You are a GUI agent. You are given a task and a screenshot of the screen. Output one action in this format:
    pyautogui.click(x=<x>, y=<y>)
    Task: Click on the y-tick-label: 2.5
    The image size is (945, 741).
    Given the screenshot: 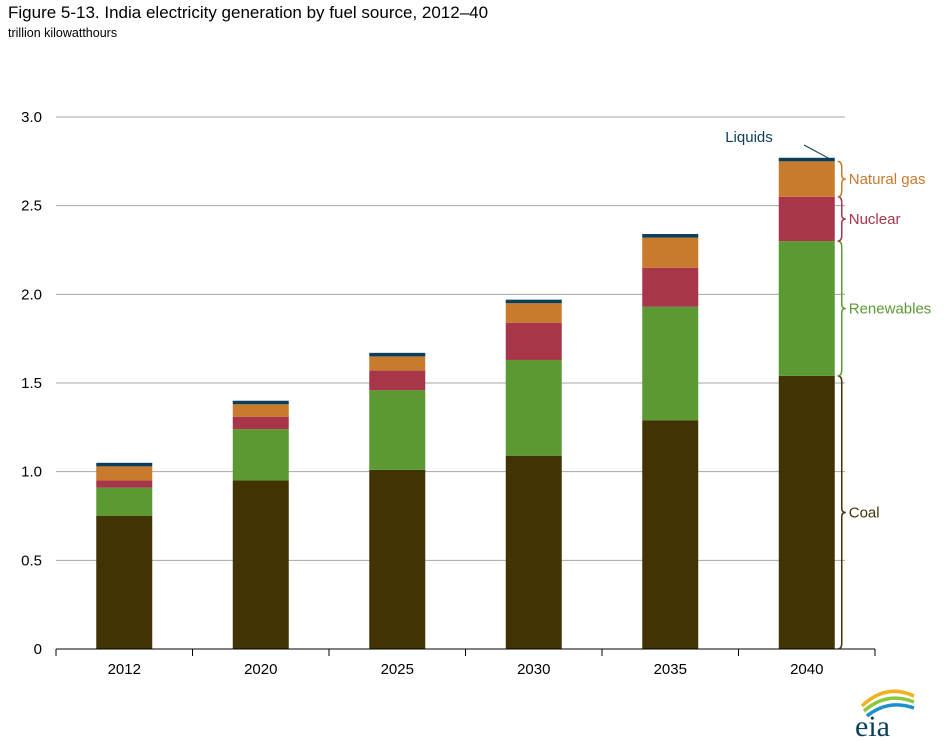 What is the action you would take?
    pyautogui.click(x=31, y=206)
    